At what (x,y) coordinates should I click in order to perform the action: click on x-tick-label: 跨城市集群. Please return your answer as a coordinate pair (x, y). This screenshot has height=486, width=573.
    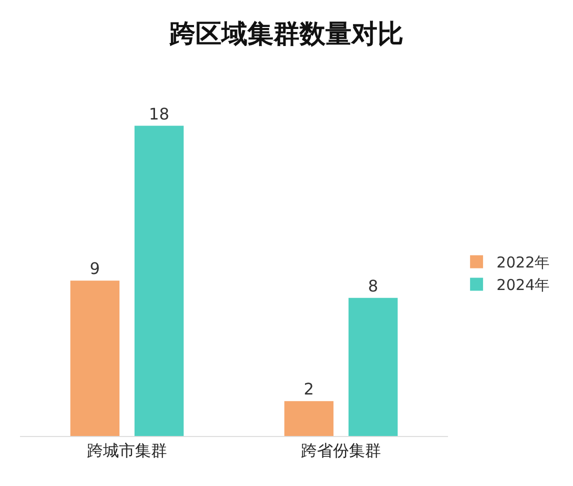
    Looking at the image, I should click on (127, 450).